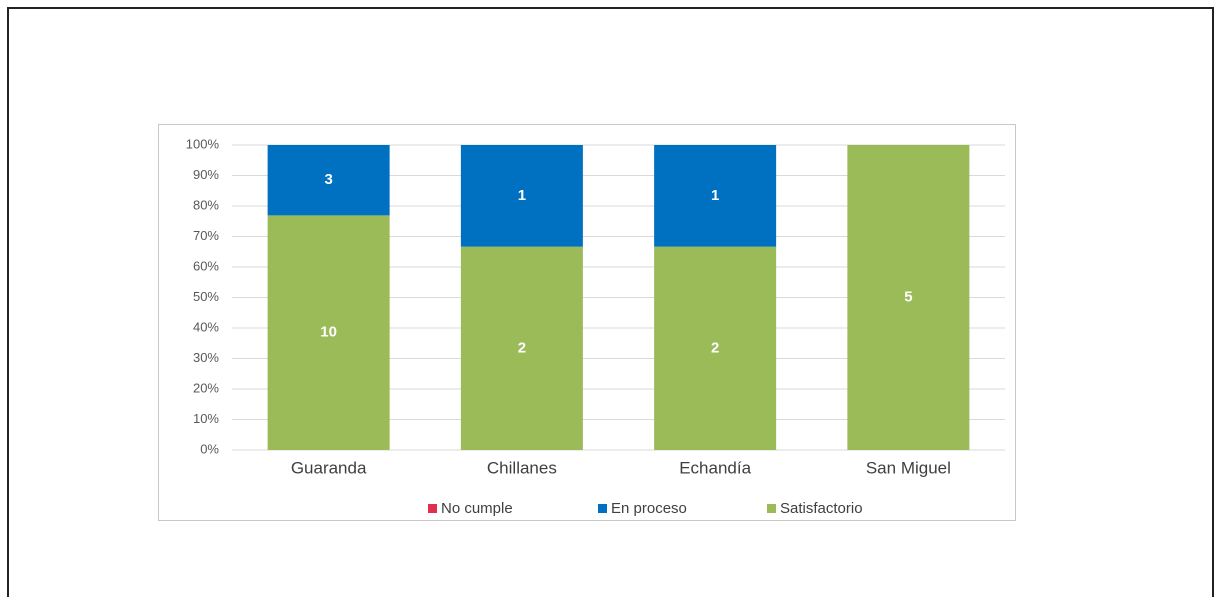  What do you see at coordinates (821, 508) in the screenshot?
I see `legend-label: Satisfactorio` at bounding box center [821, 508].